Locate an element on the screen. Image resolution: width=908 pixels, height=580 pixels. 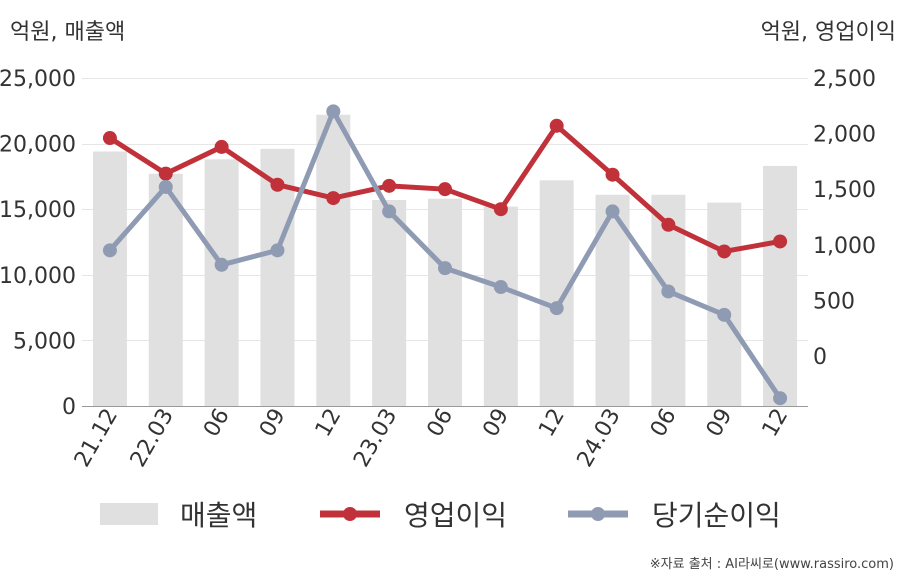
left-tick-label: 5,000 is located at coordinates (44, 341).